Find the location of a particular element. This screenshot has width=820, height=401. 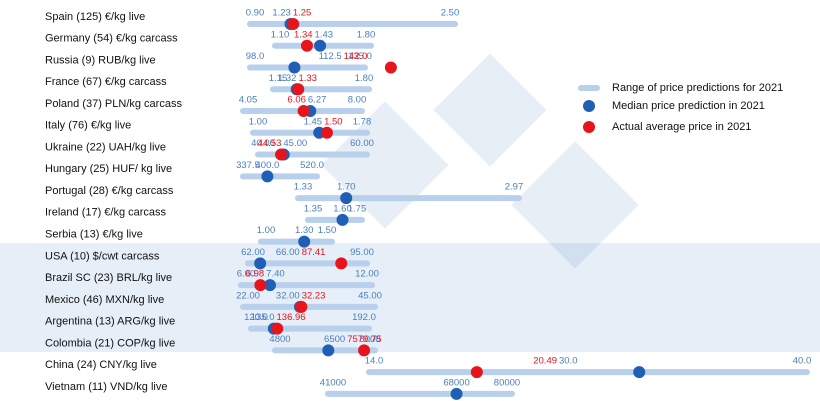

row-label: Spain (125) €/kg live is located at coordinates (95, 17).